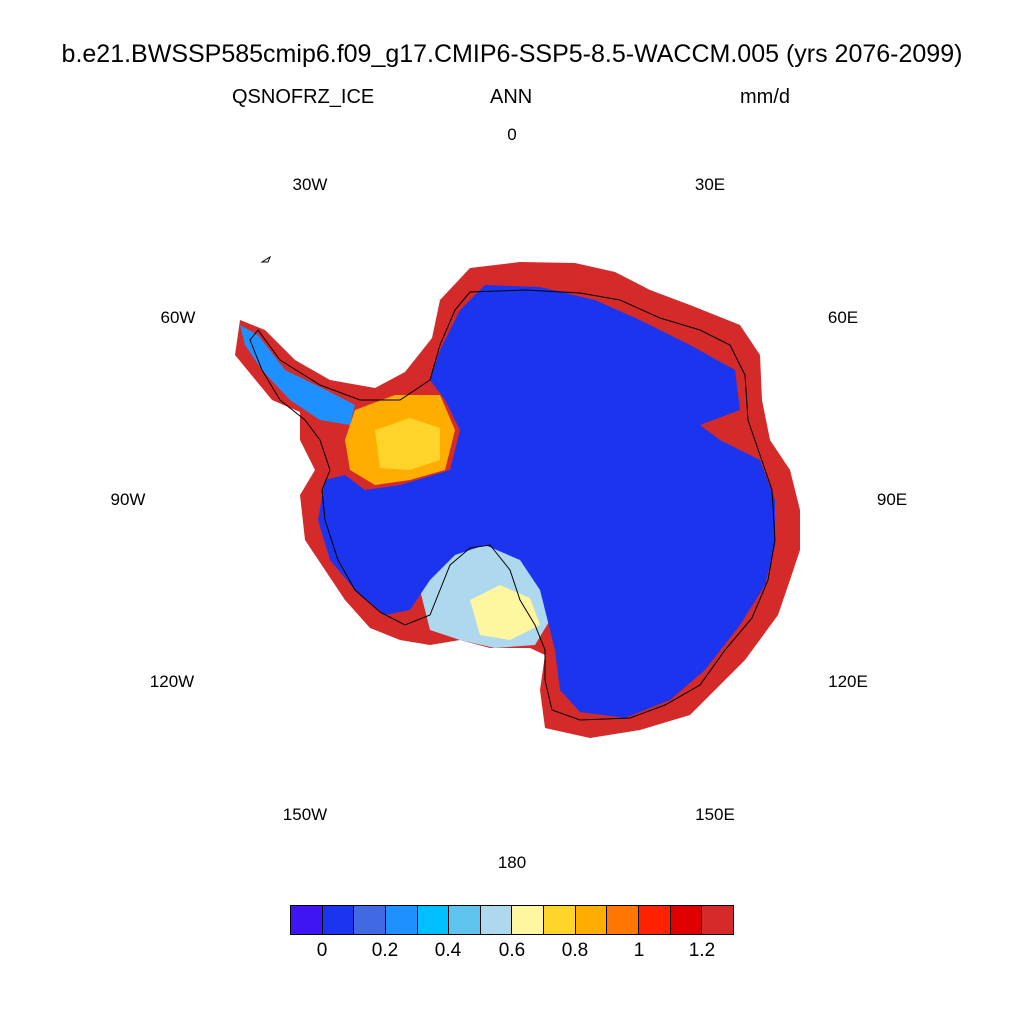  Describe the element at coordinates (511, 97) in the screenshot. I see `season-label: ANN` at that location.